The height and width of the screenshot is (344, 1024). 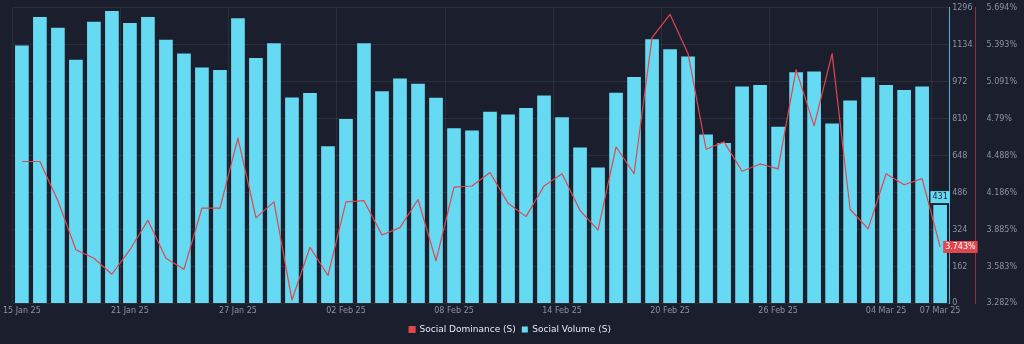 What do you see at coordinates (960, 118) in the screenshot?
I see `y-tick-label: 810` at bounding box center [960, 118].